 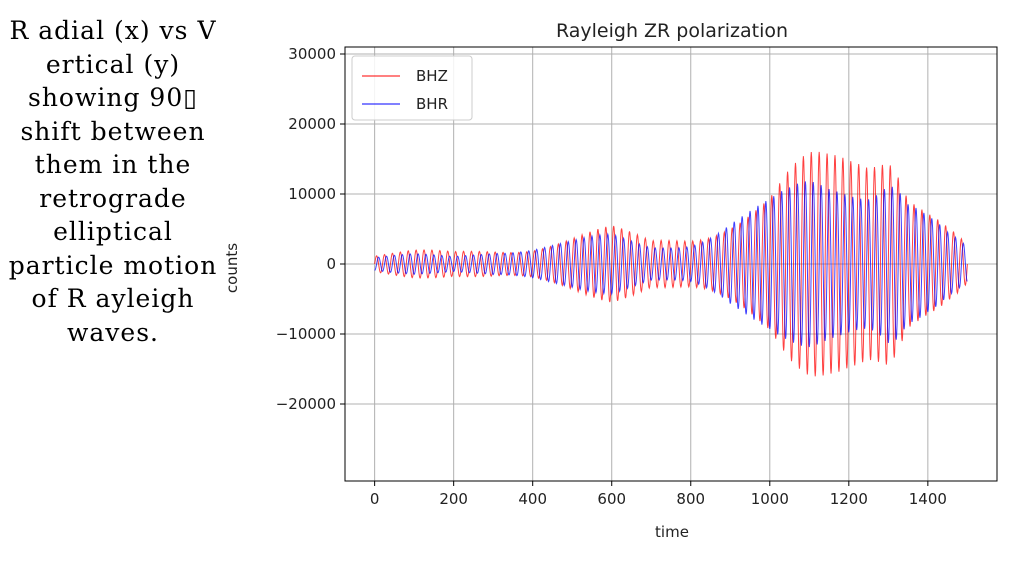 I want to click on x-tick-label: 600, so click(x=611, y=499).